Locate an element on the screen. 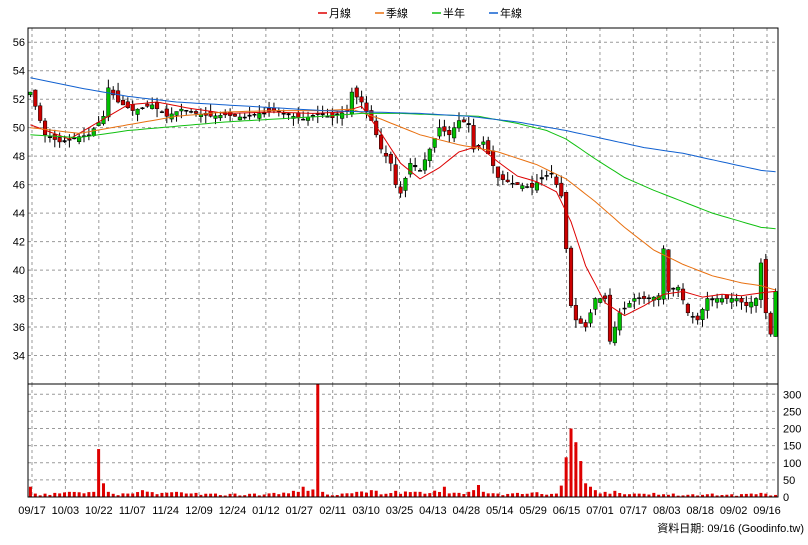  legend-label-3: 年線 is located at coordinates (511, 13).